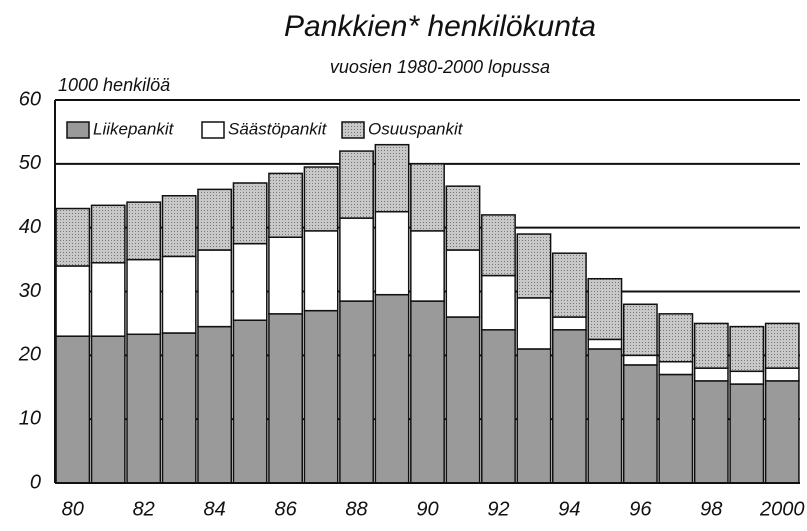 The image size is (807, 531). What do you see at coordinates (29, 355) in the screenshot?
I see `y-tick-label: 20` at bounding box center [29, 355].